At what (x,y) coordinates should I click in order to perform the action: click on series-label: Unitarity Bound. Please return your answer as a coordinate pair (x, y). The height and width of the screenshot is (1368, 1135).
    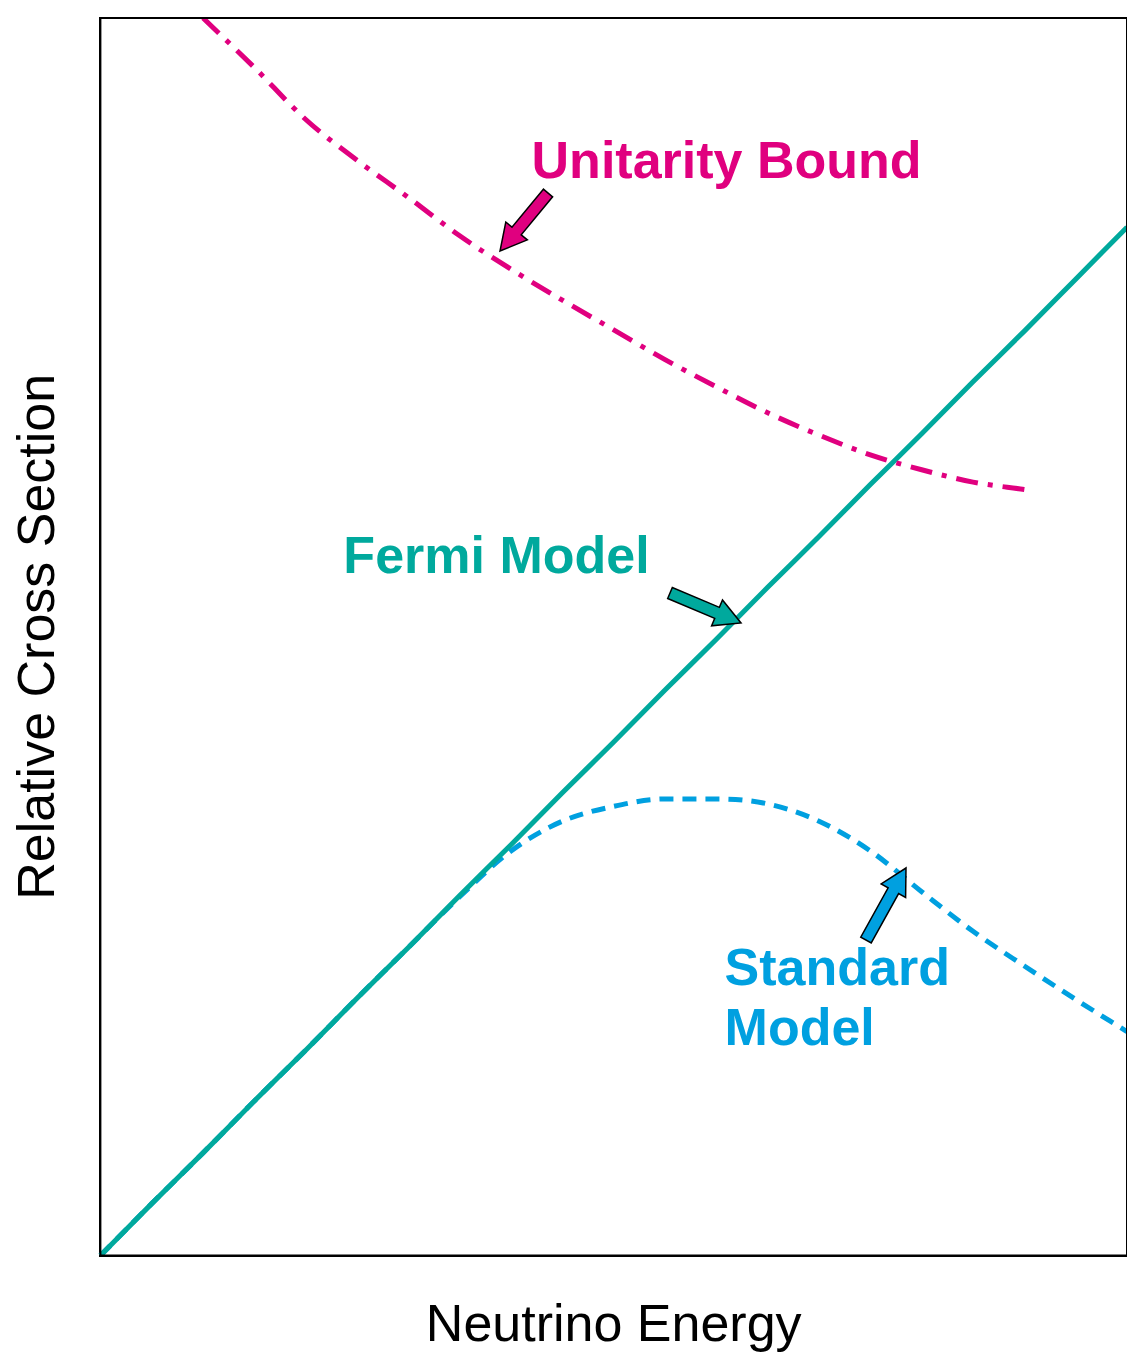
    Looking at the image, I should click on (726, 160).